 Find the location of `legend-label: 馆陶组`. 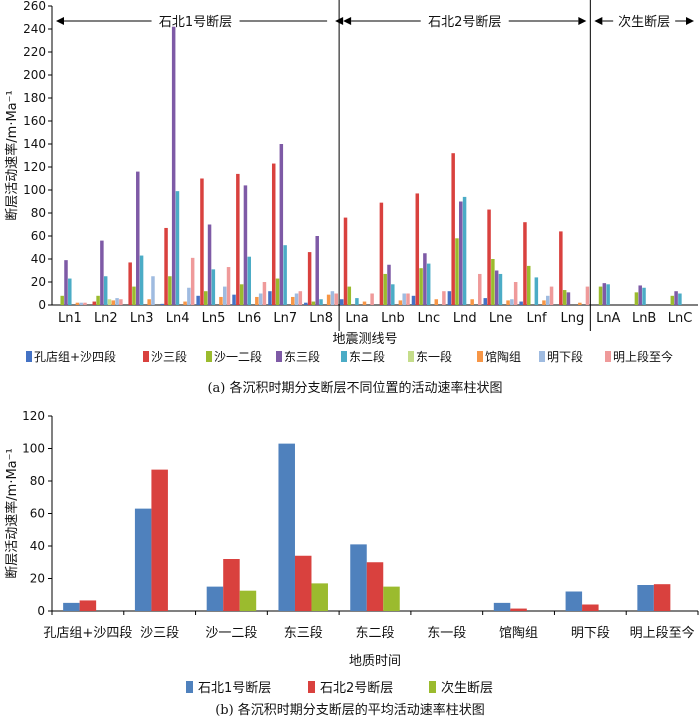

legend-label: 馆陶组 is located at coordinates (503, 356).